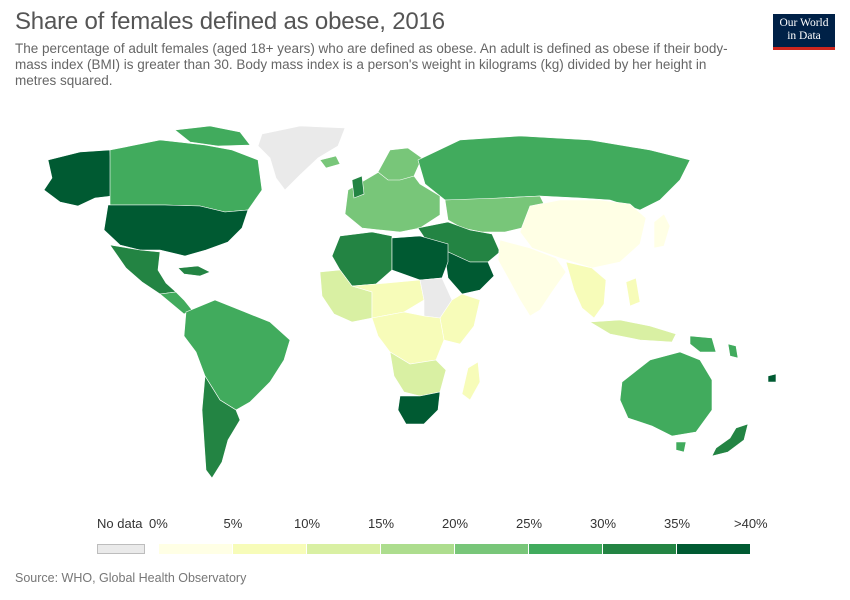 This screenshot has width=850, height=600. Describe the element at coordinates (237, 355) in the screenshot. I see `region-south-america` at that location.